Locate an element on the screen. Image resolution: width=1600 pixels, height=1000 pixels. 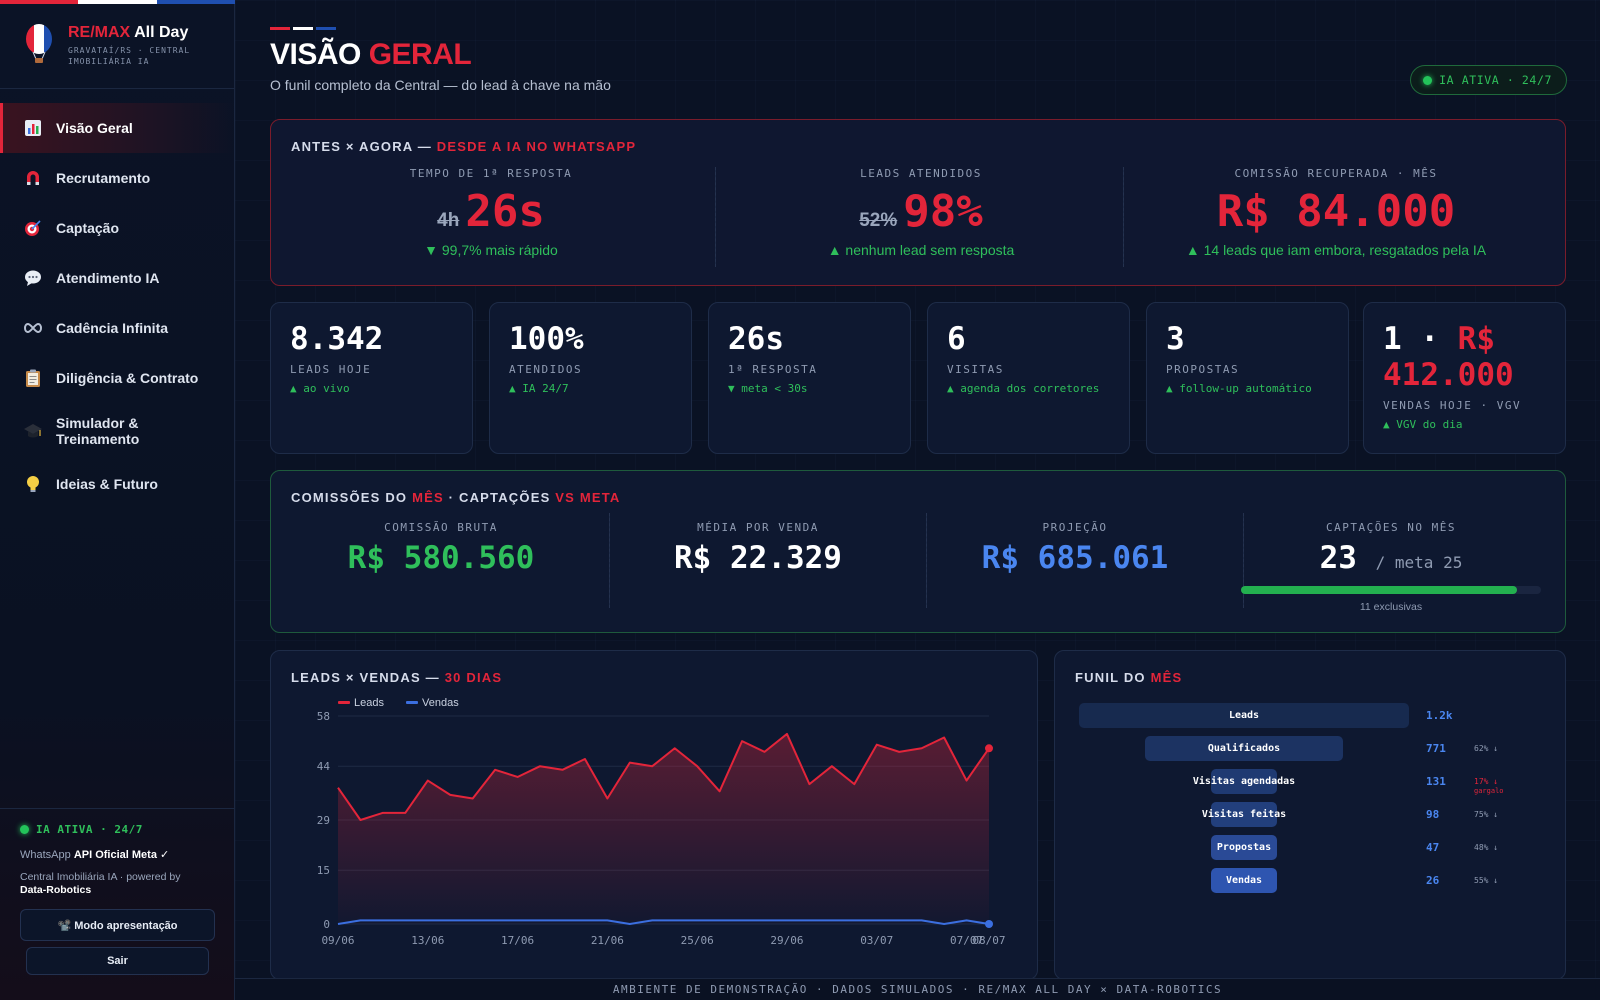
sidebar-item-label: Cadência Infinita is located at coordinates (112, 328).